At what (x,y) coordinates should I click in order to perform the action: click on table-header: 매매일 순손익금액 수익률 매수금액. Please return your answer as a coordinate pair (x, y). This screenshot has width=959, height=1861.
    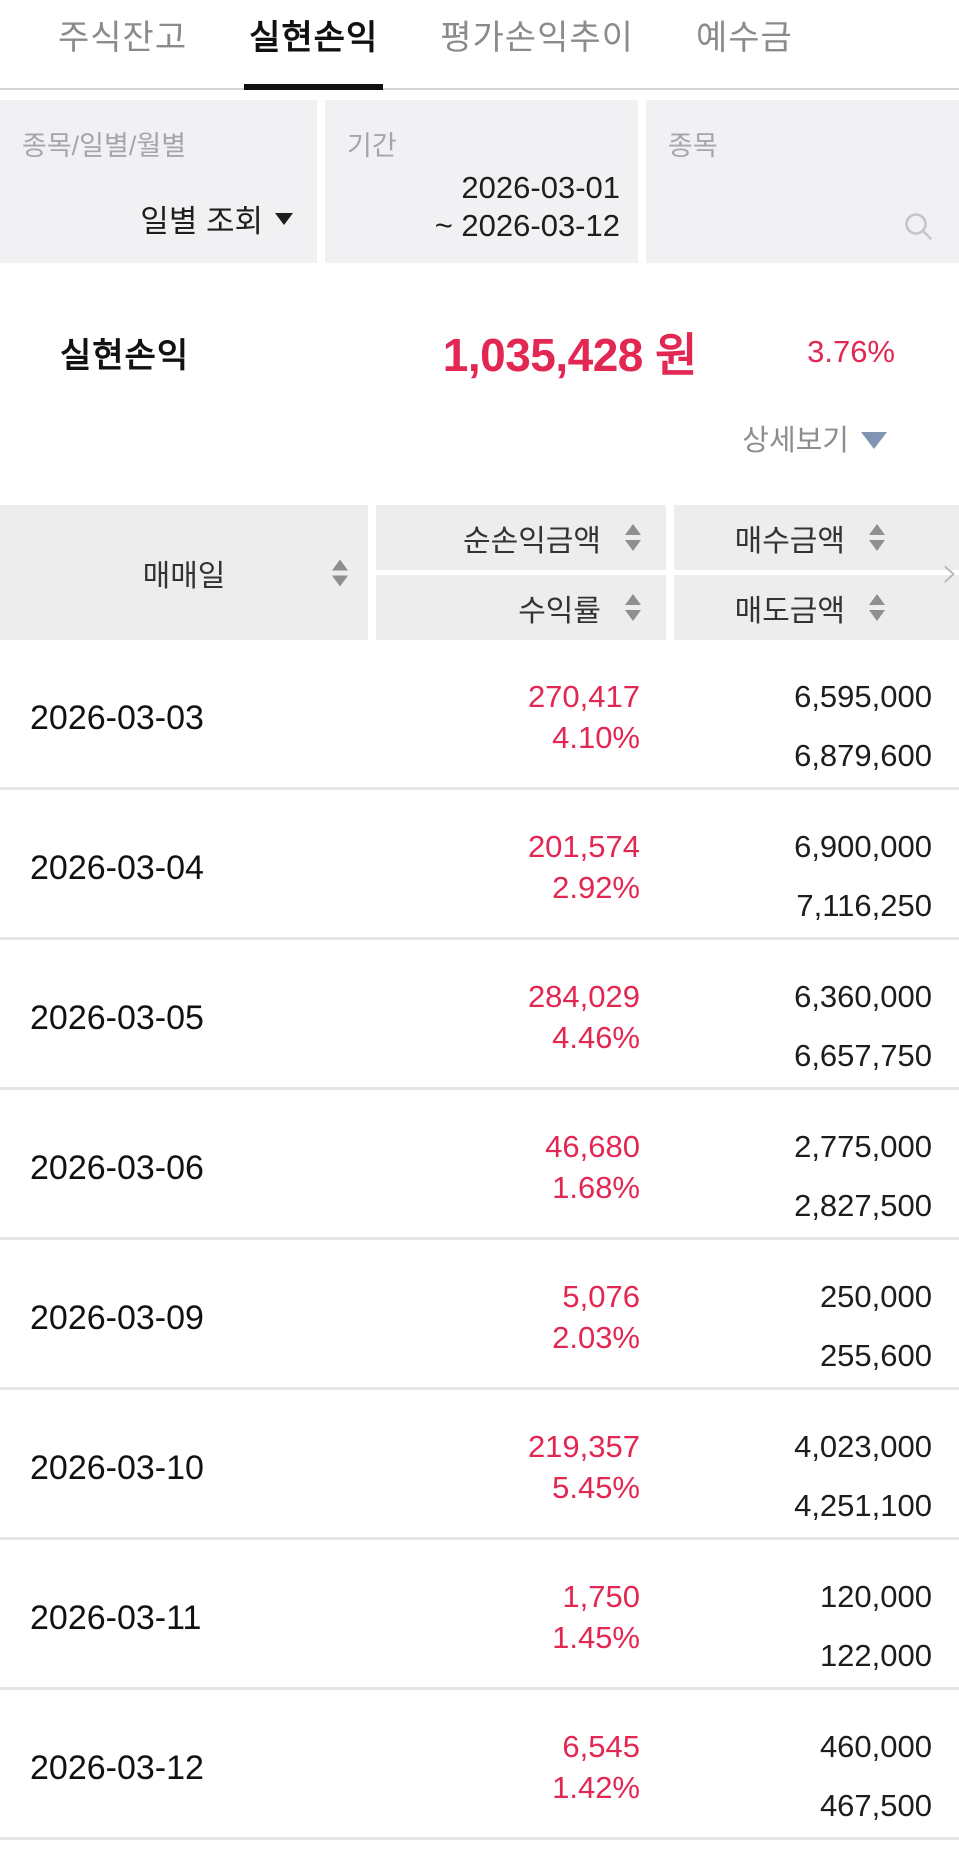
    Looking at the image, I should click on (479, 572).